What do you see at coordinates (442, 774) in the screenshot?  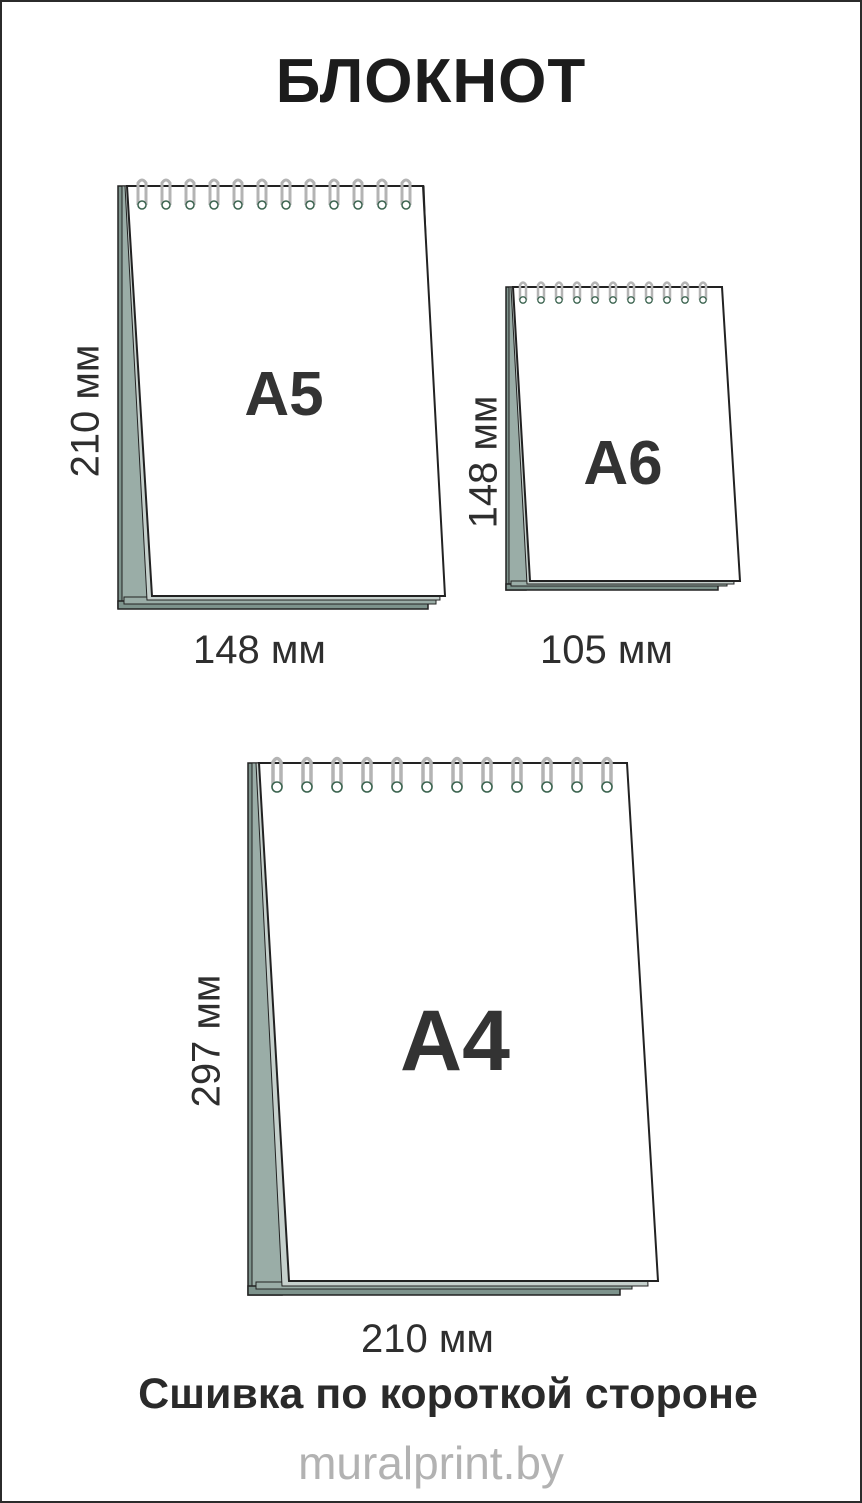 I see `a4-spiral-binding` at bounding box center [442, 774].